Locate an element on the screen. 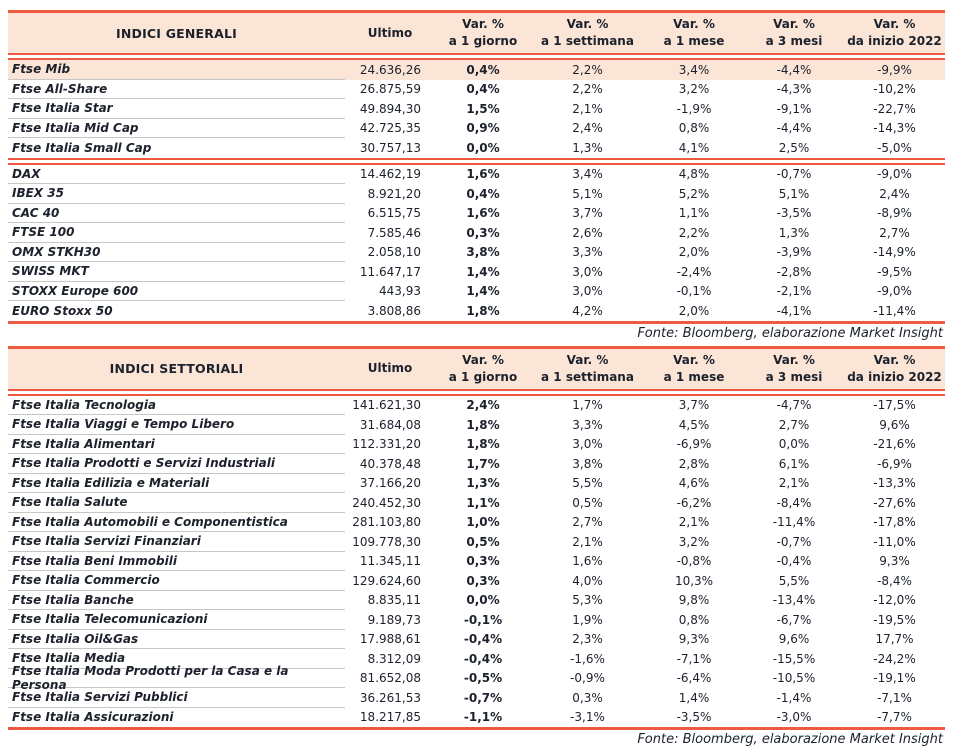 Image resolution: width=953 pixels, height=756 pixels. var-1-giorno-value: 0,5% is located at coordinates (483, 541).